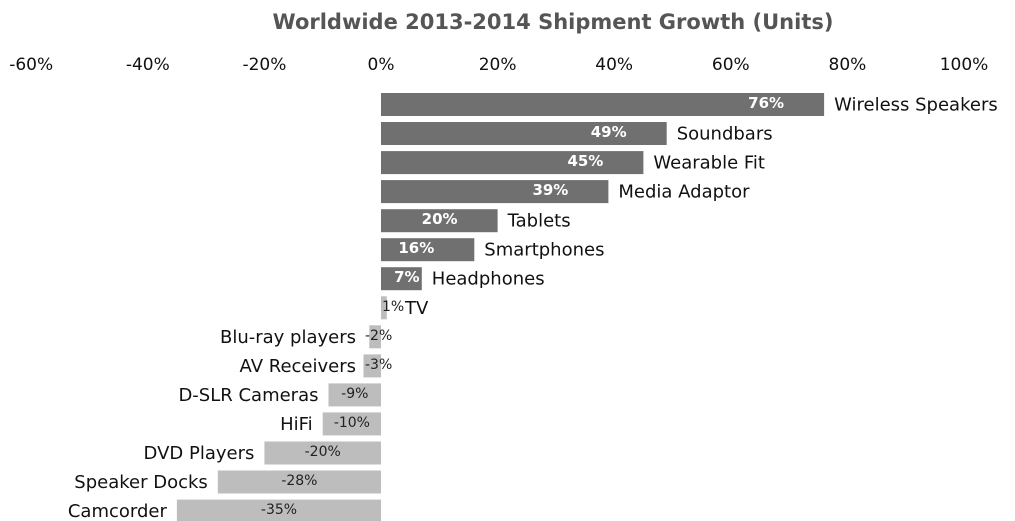  What do you see at coordinates (709, 163) in the screenshot?
I see `category-label: Wearable Fit` at bounding box center [709, 163].